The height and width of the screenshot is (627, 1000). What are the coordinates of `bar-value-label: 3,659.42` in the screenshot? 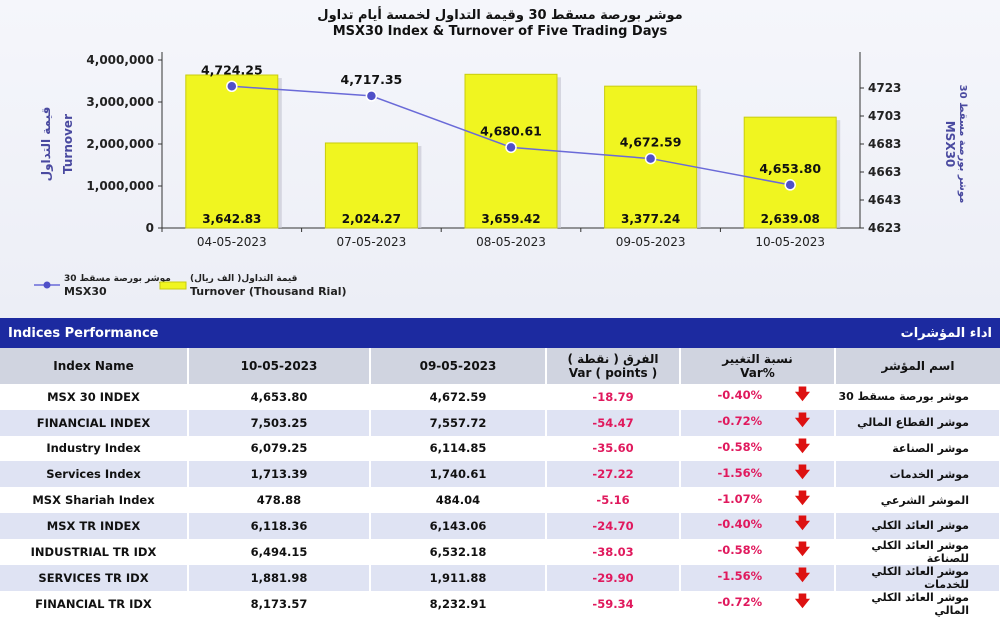 It's located at (510, 219).